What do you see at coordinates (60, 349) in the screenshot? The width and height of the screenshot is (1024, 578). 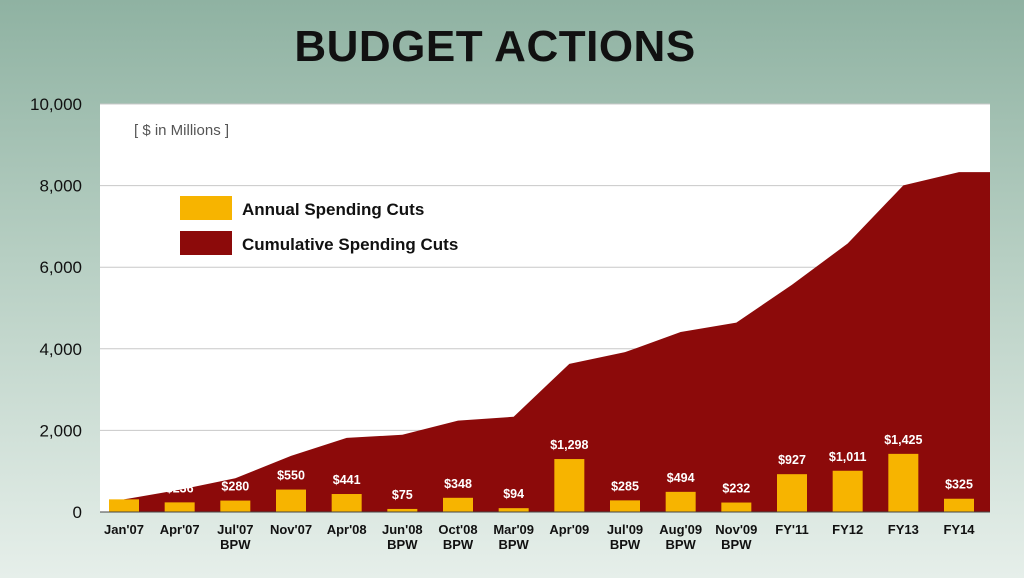 I see `y-tick-label: 4,000` at bounding box center [60, 349].